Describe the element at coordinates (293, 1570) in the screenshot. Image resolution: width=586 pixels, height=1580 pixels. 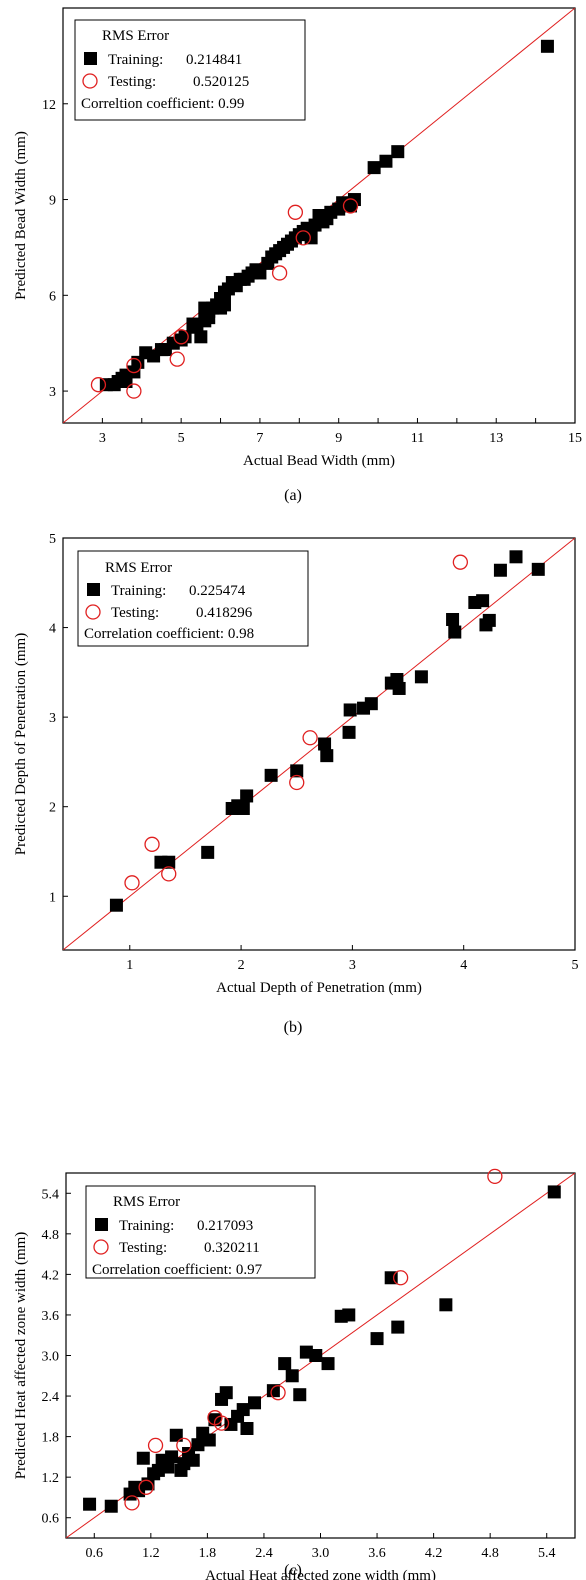
I see `figure-caption: (c)` at that location.